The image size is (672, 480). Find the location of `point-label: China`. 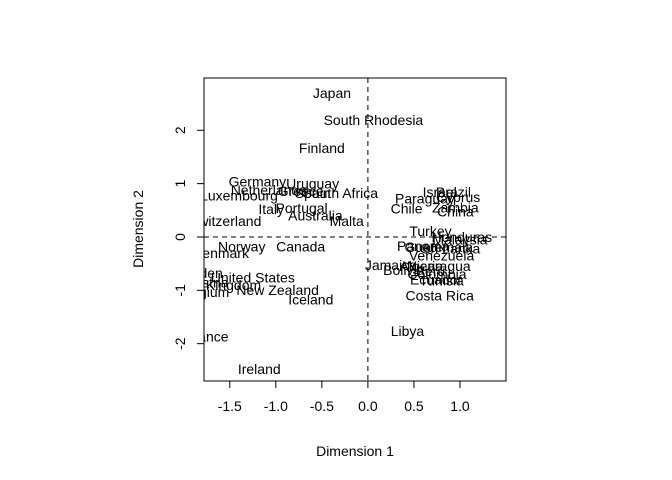

point-label: China is located at coordinates (455, 211).